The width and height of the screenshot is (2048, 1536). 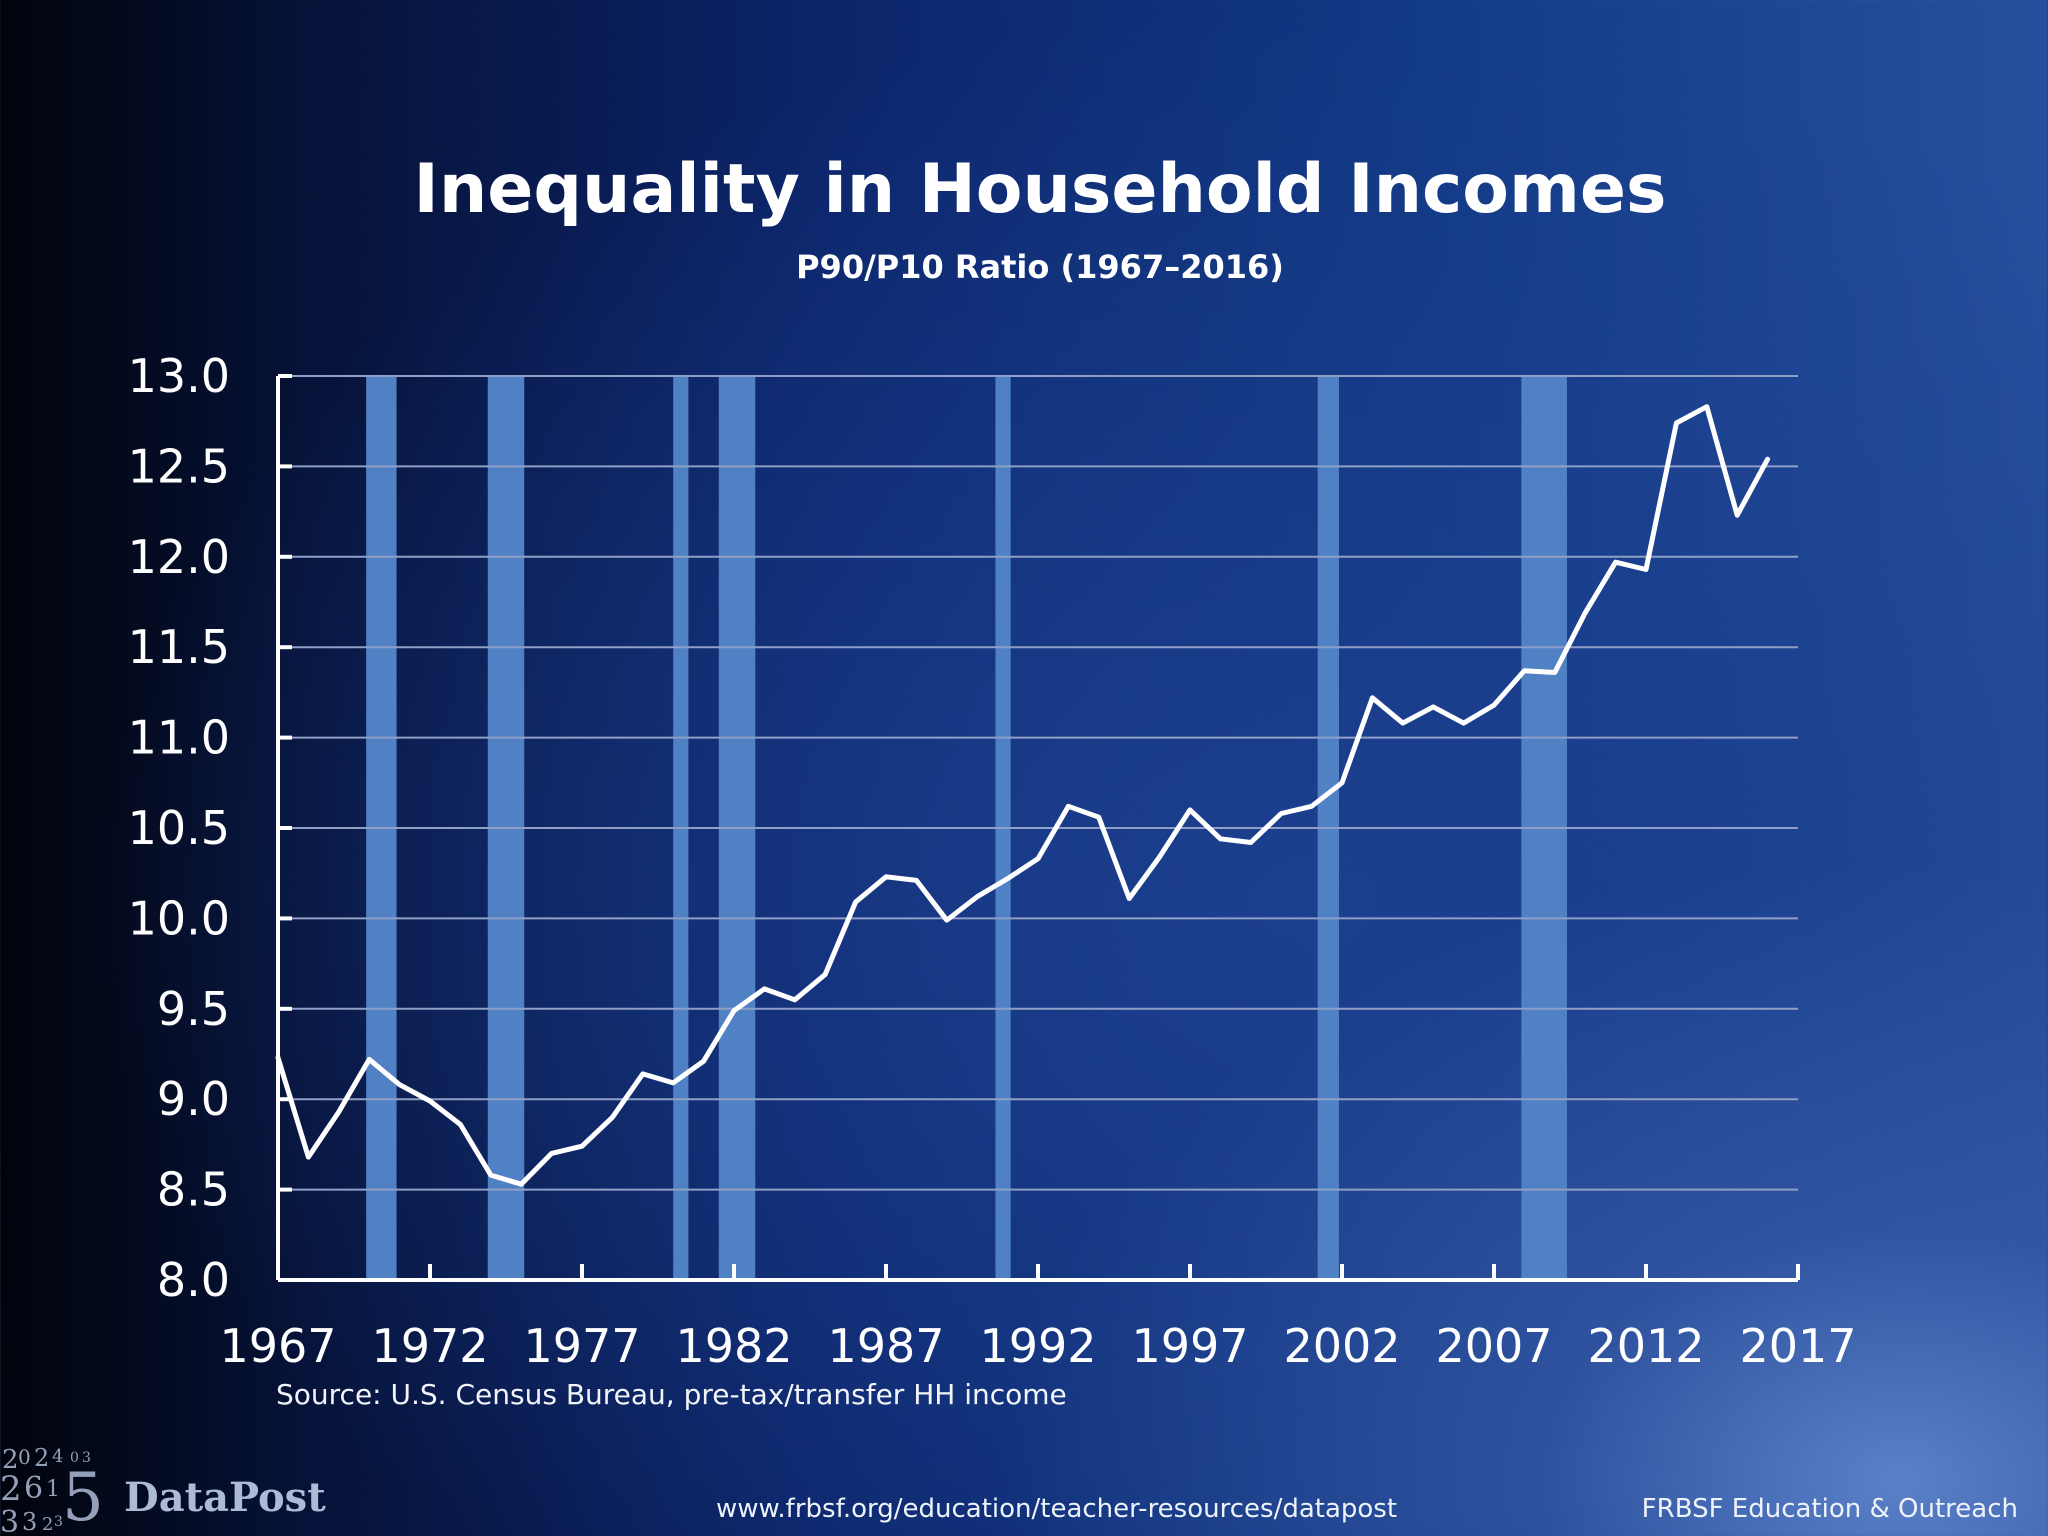 I want to click on chart-title: Inequality in Household Incomes, so click(x=1040, y=189).